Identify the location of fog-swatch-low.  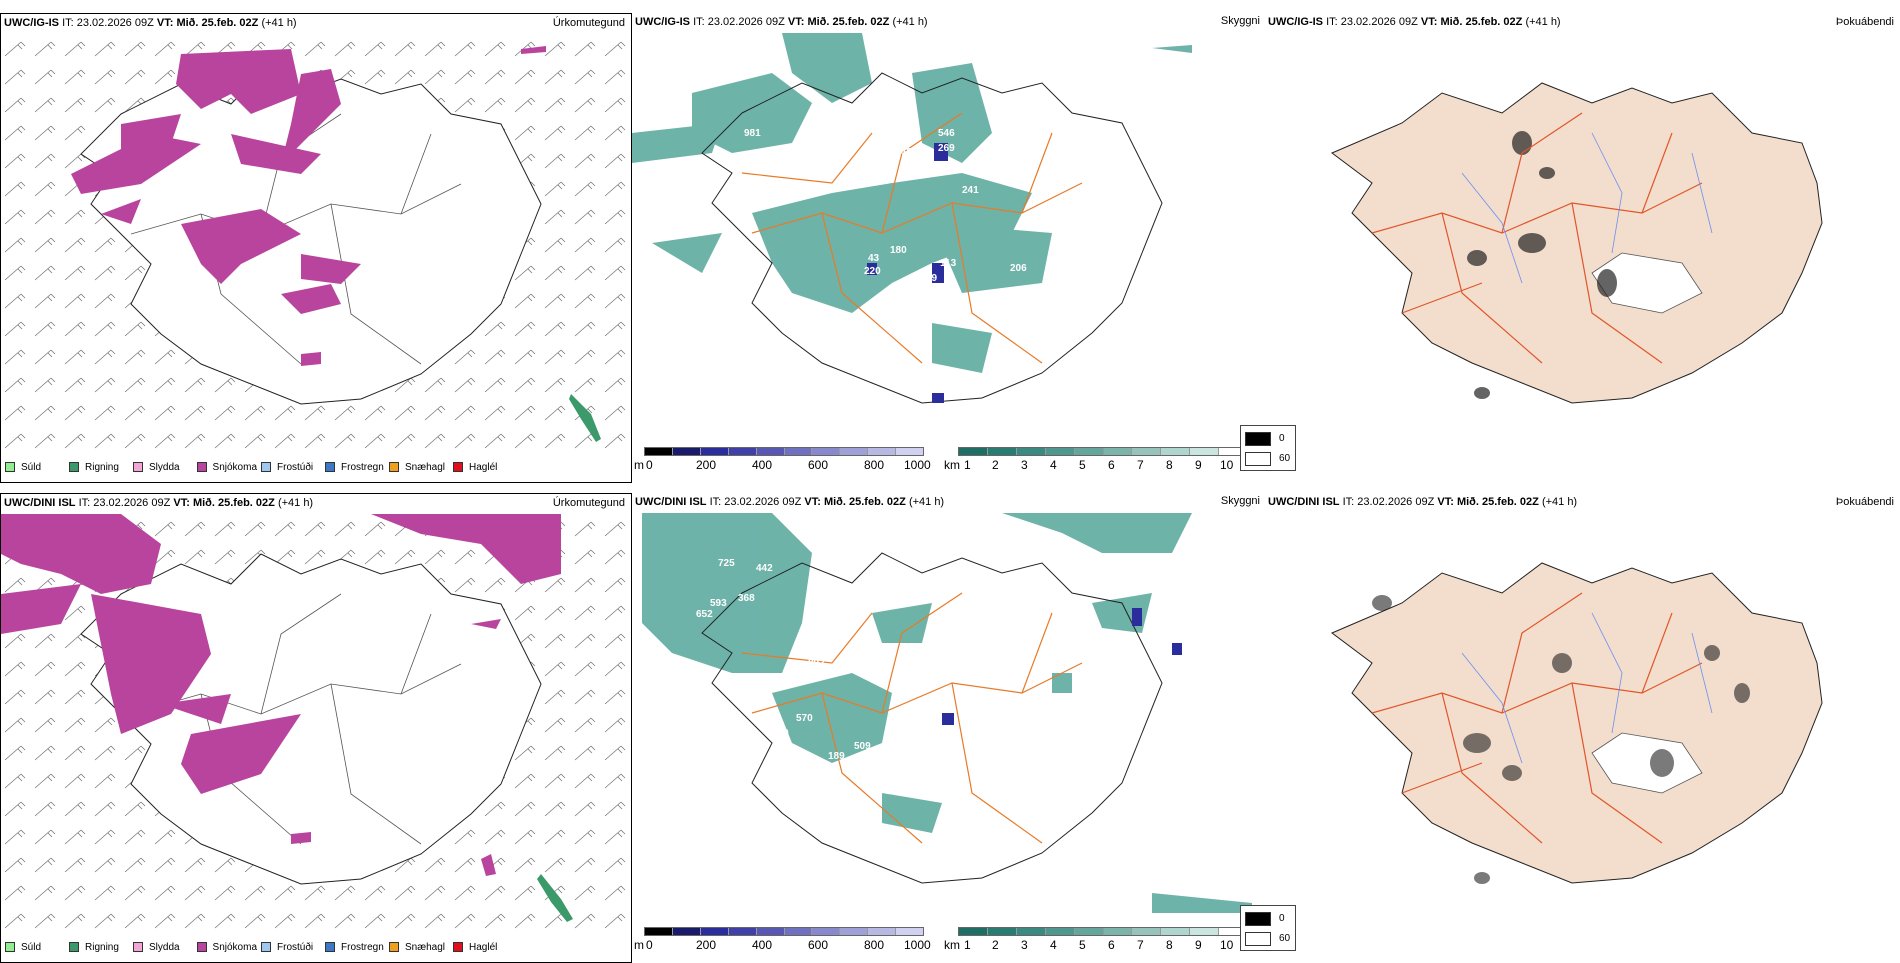
(1258, 939).